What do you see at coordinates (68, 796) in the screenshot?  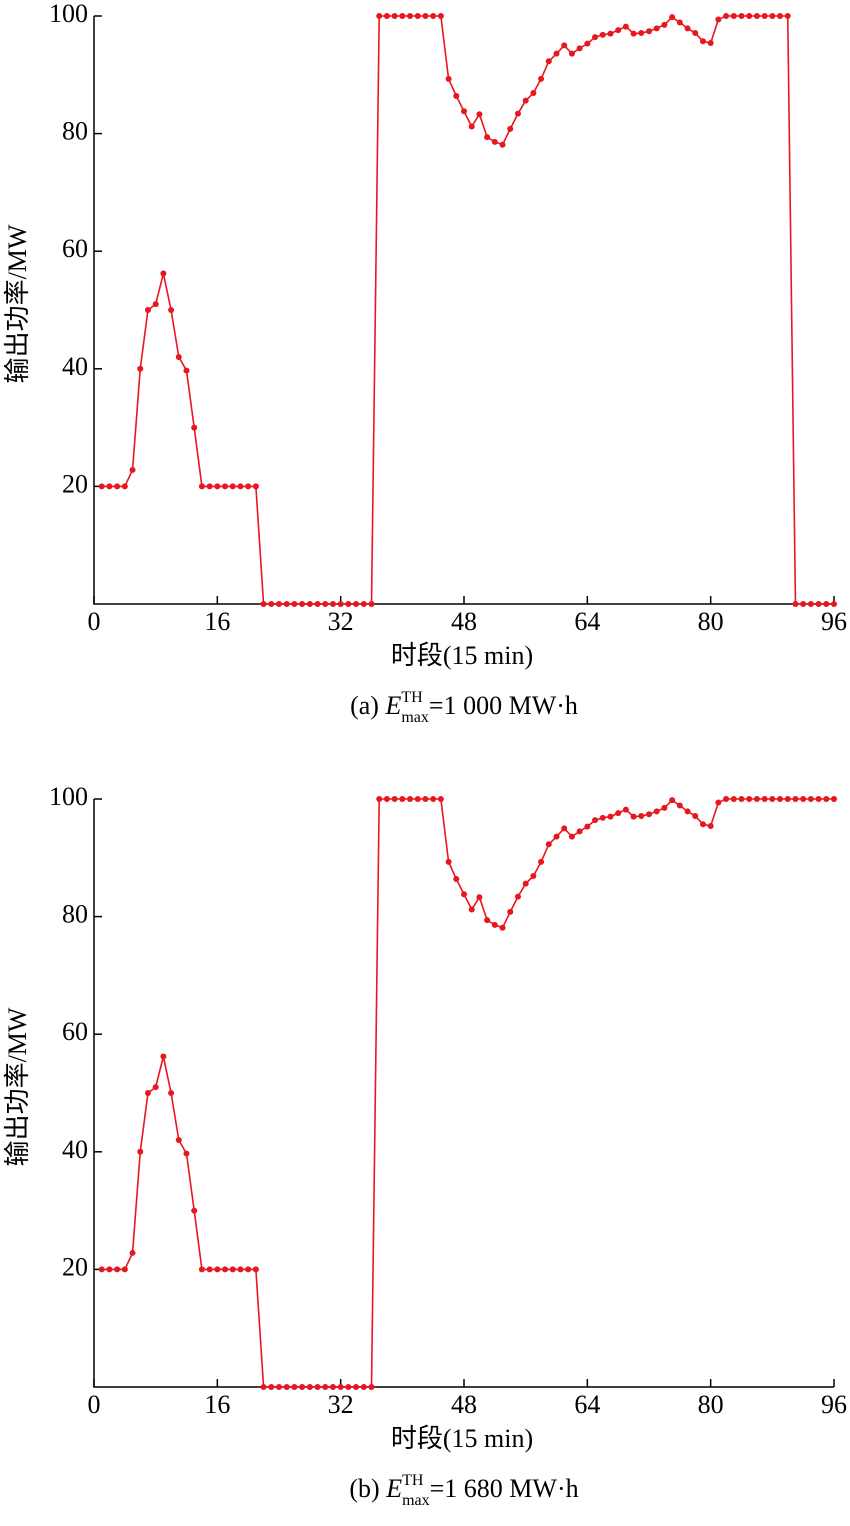 I see `y-tick-label: 100` at bounding box center [68, 796].